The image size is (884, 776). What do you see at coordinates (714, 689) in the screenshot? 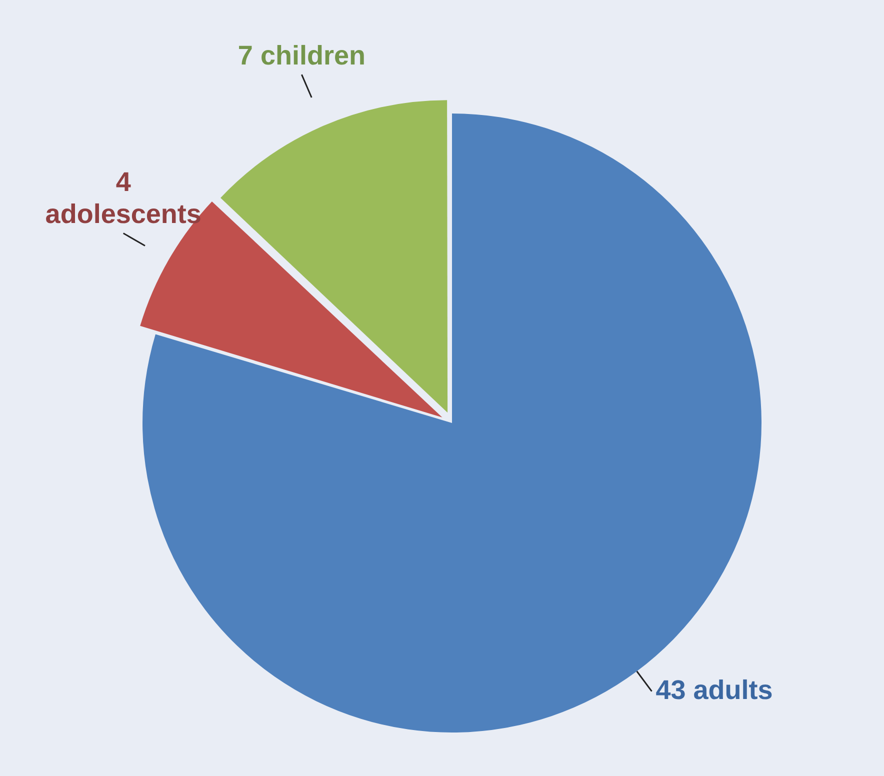
I see `slice-label: 43 adults` at bounding box center [714, 689].